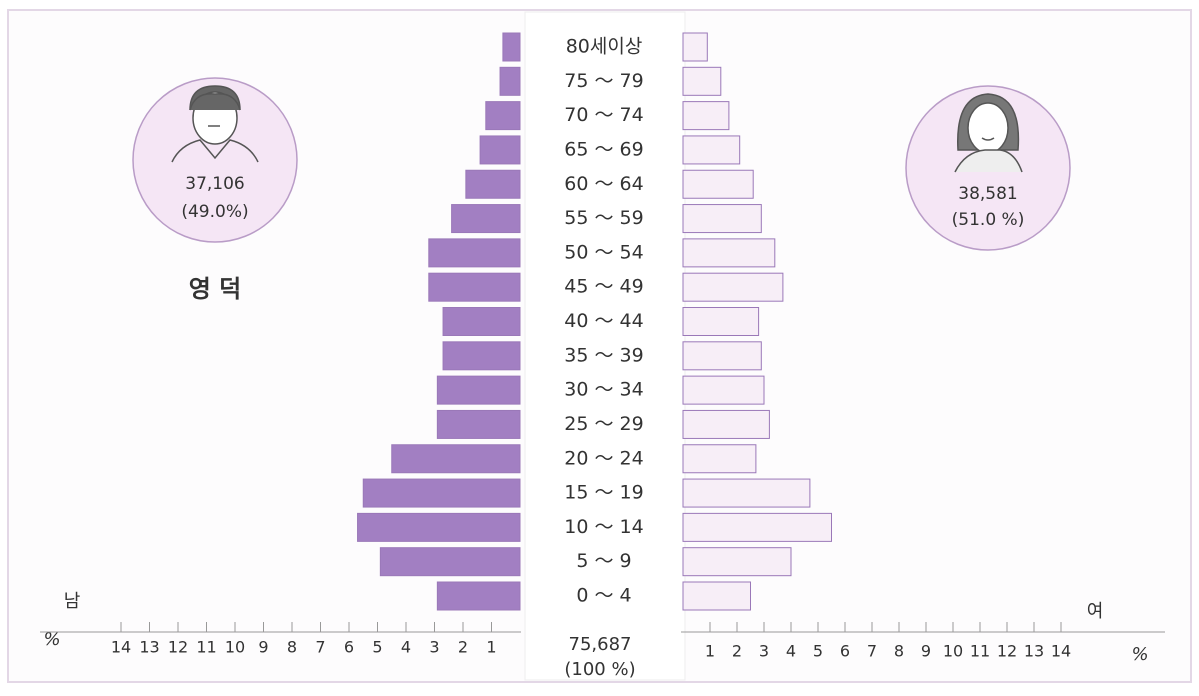 The height and width of the screenshot is (696, 1199). Describe the element at coordinates (214, 212) in the screenshot. I see `male-share: (49.0%)` at that location.